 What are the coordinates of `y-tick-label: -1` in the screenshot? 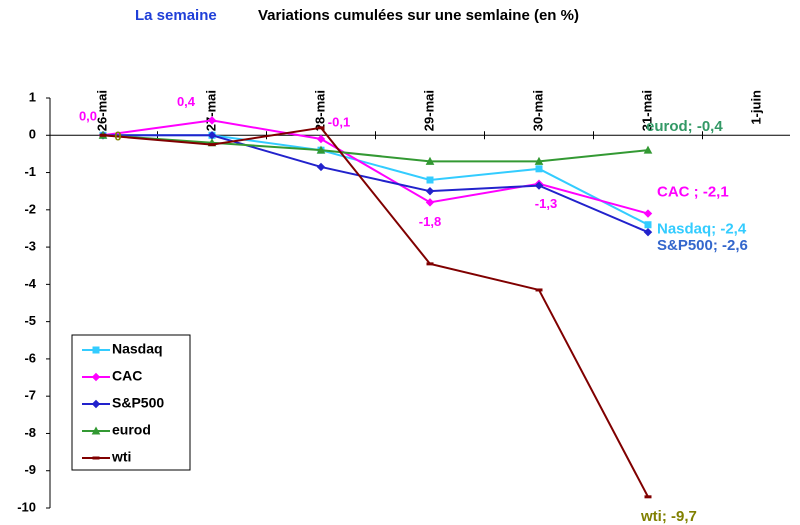 It's located at (30, 171).